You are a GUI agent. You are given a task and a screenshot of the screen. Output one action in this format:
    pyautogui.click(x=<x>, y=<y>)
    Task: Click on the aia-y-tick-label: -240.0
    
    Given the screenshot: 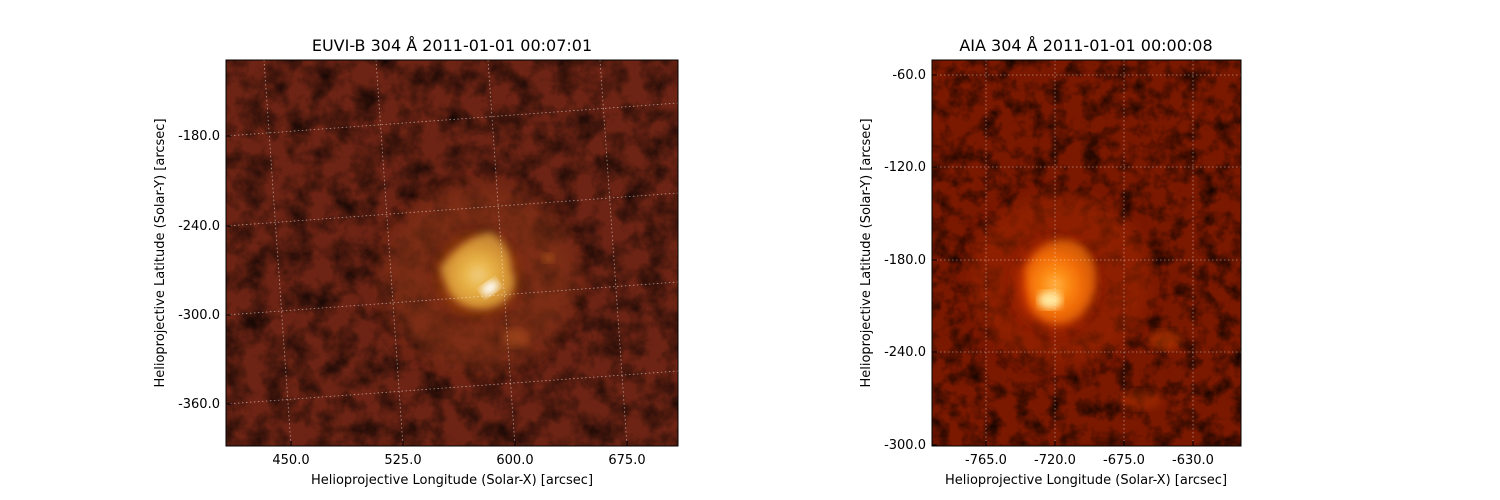 What is the action you would take?
    pyautogui.click(x=905, y=352)
    